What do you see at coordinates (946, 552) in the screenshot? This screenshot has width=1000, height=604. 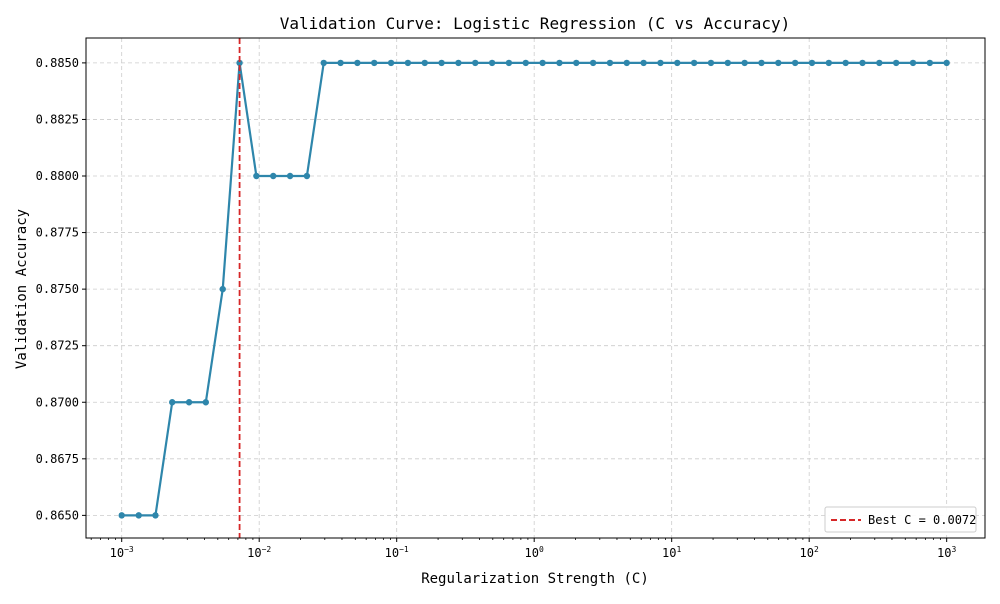 I see `x-tick-label: 10³` at bounding box center [946, 552].